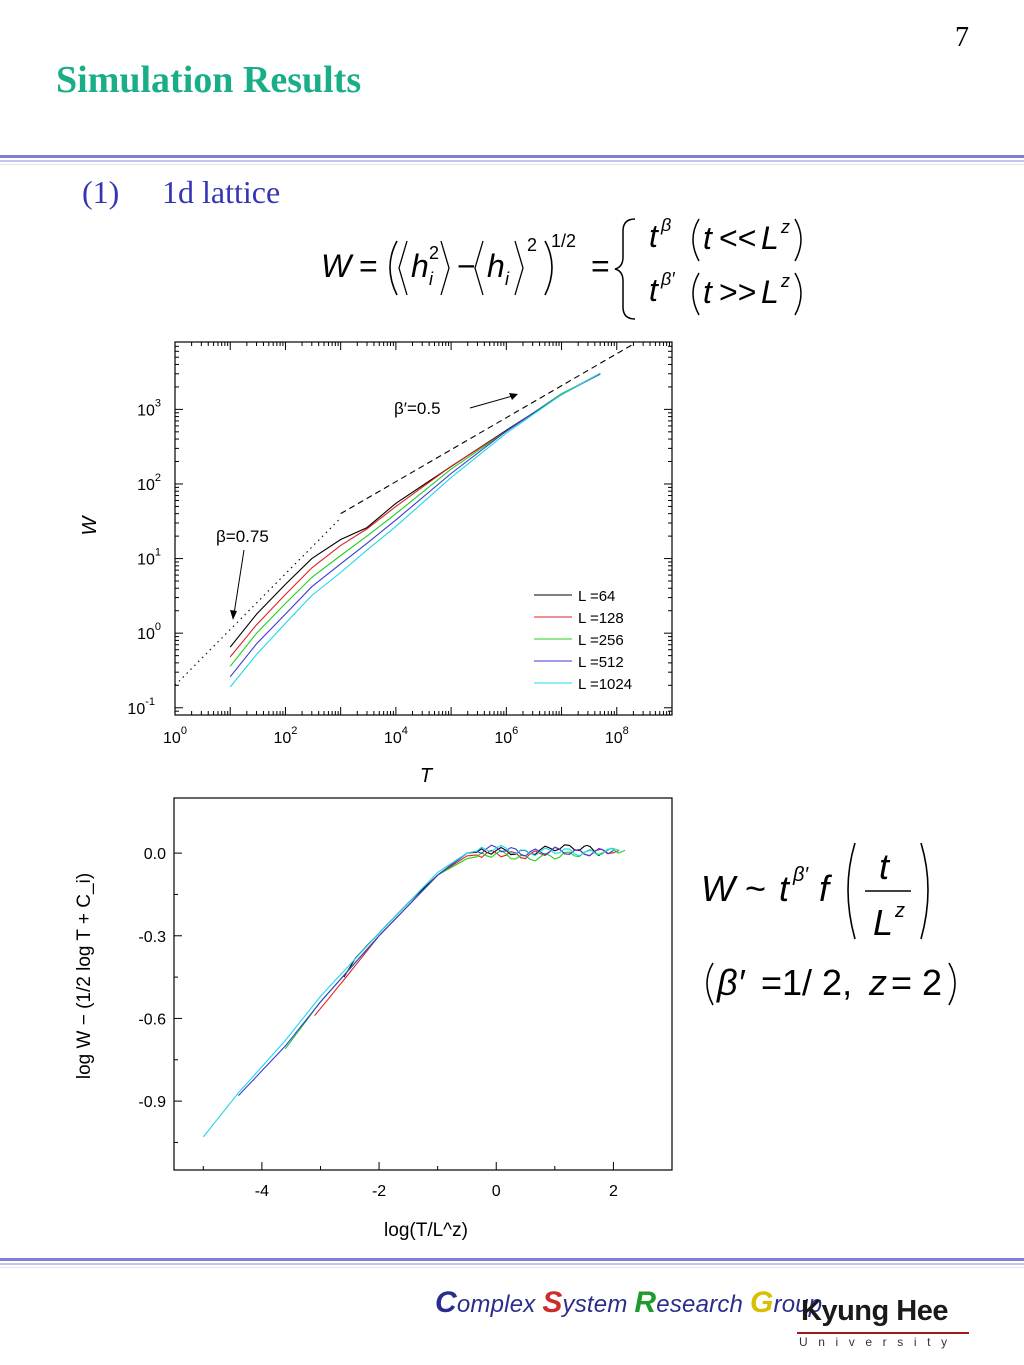 The width and height of the screenshot is (1024, 1365). I want to click on legend: L =64 L =128 L =256 L =512 L =1024, so click(583, 640).